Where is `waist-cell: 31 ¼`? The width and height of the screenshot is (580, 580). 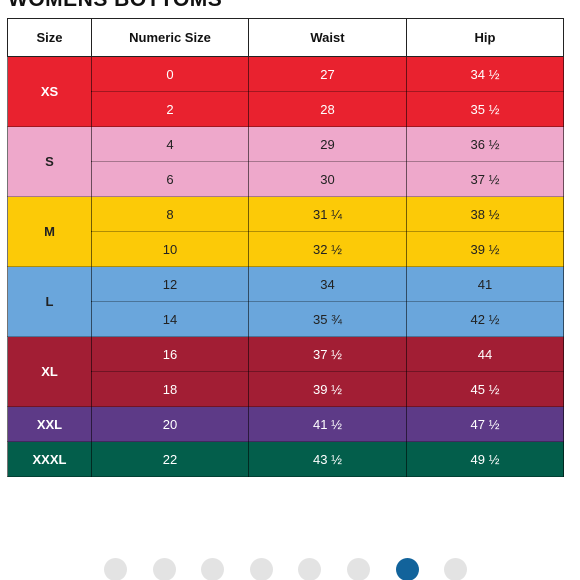 waist-cell: 31 ¼ is located at coordinates (327, 214).